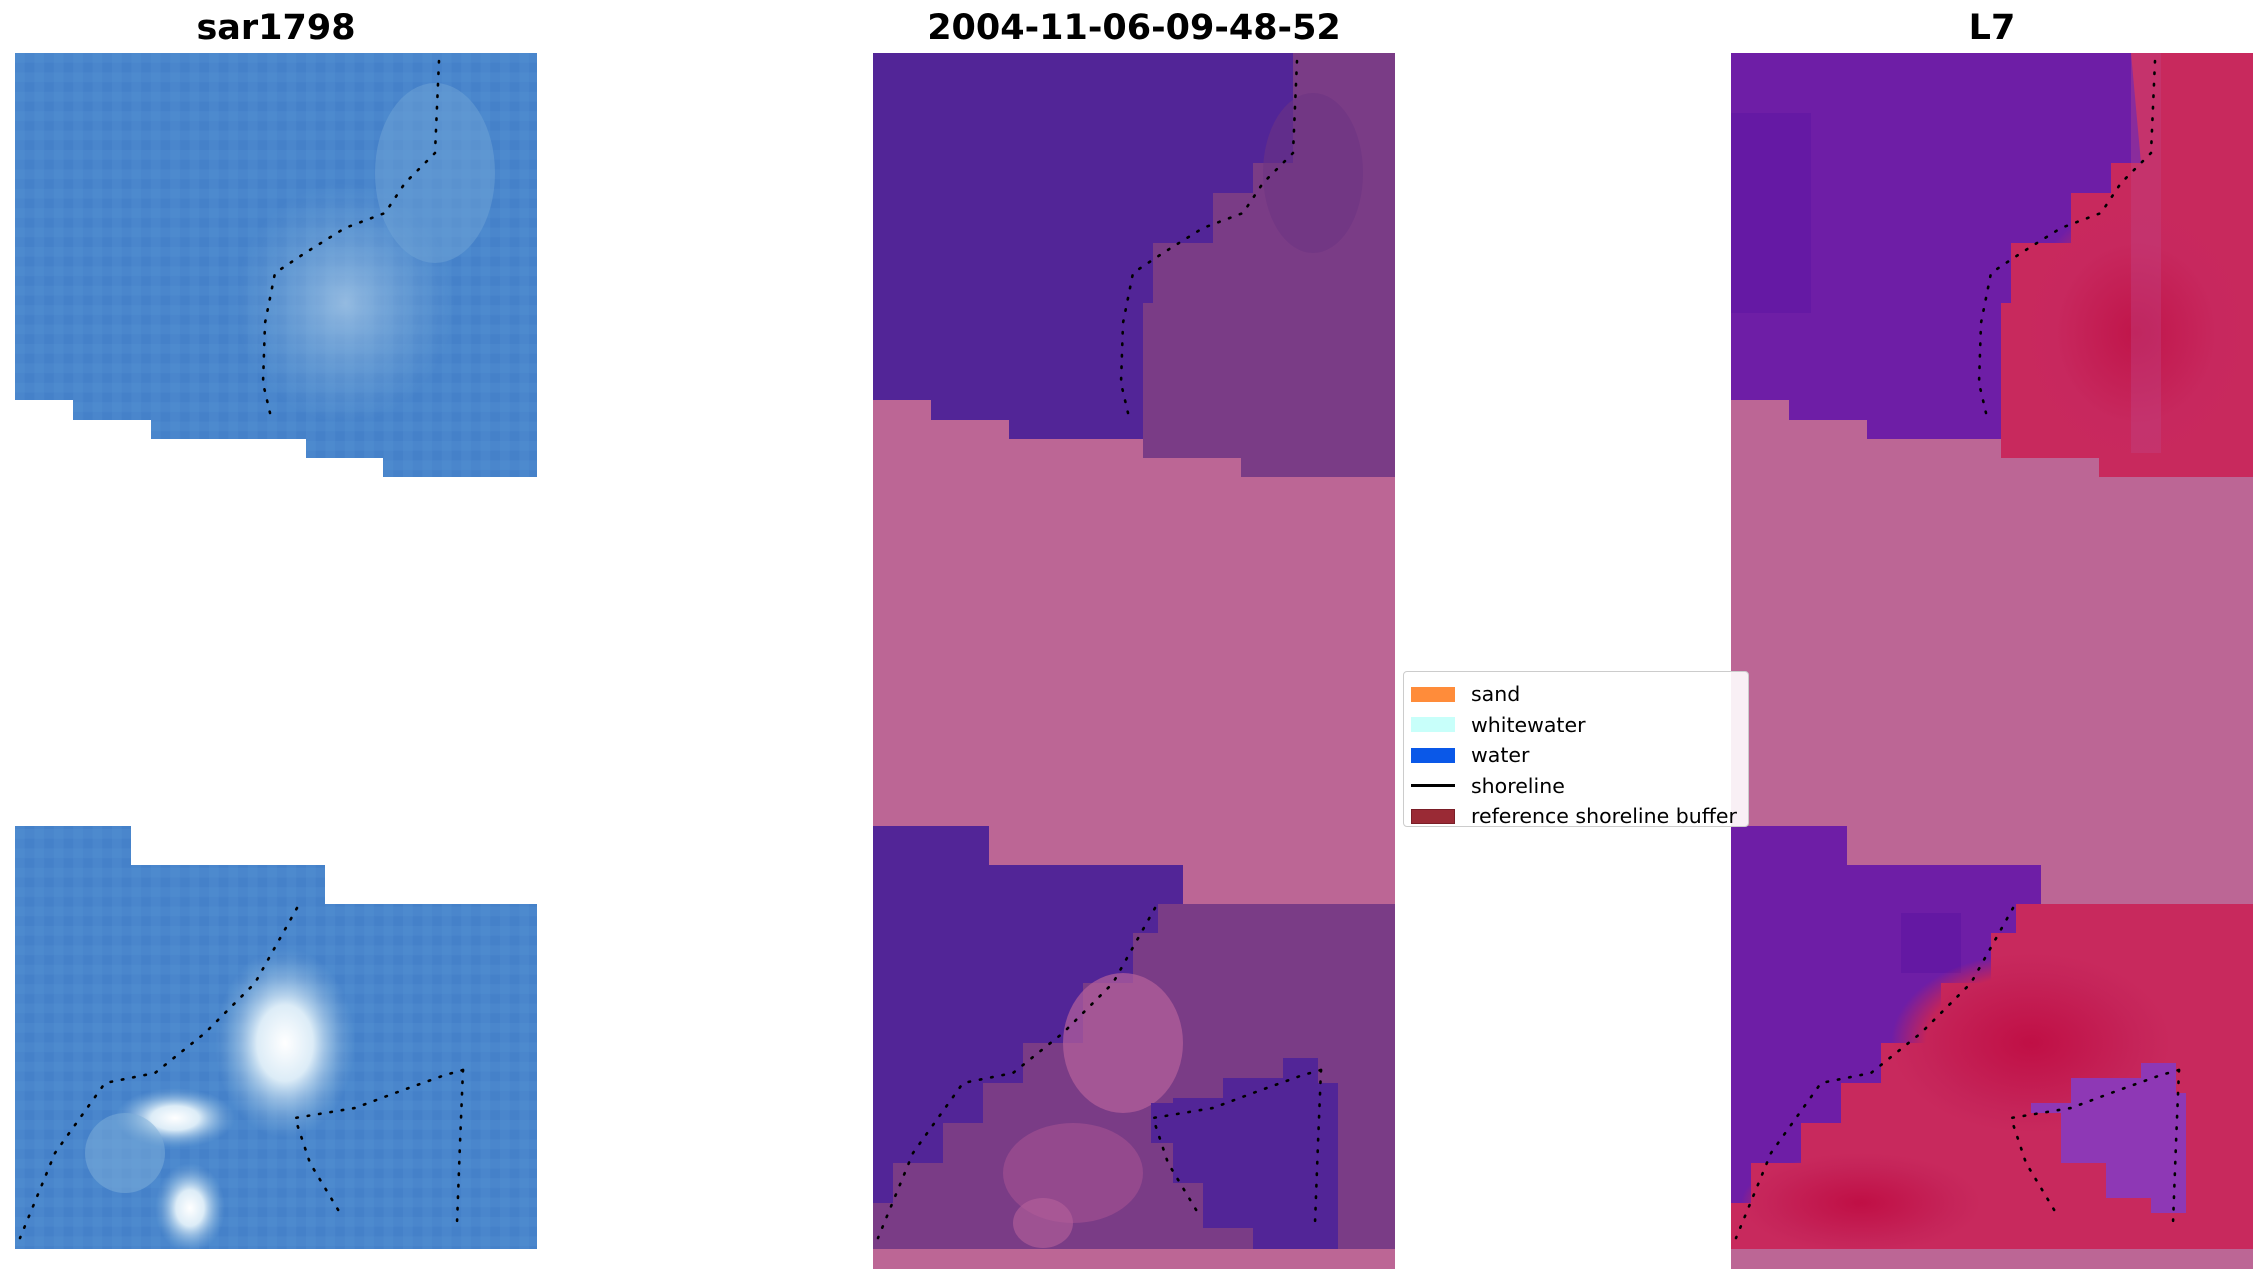 The width and height of the screenshot is (2266, 1283). I want to click on legend-item-whitewater: whitewater, so click(1579, 725).